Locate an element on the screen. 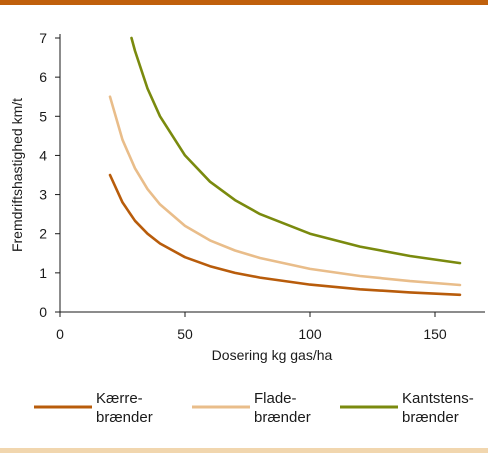  y-tick-label: 7 is located at coordinates (43, 38).